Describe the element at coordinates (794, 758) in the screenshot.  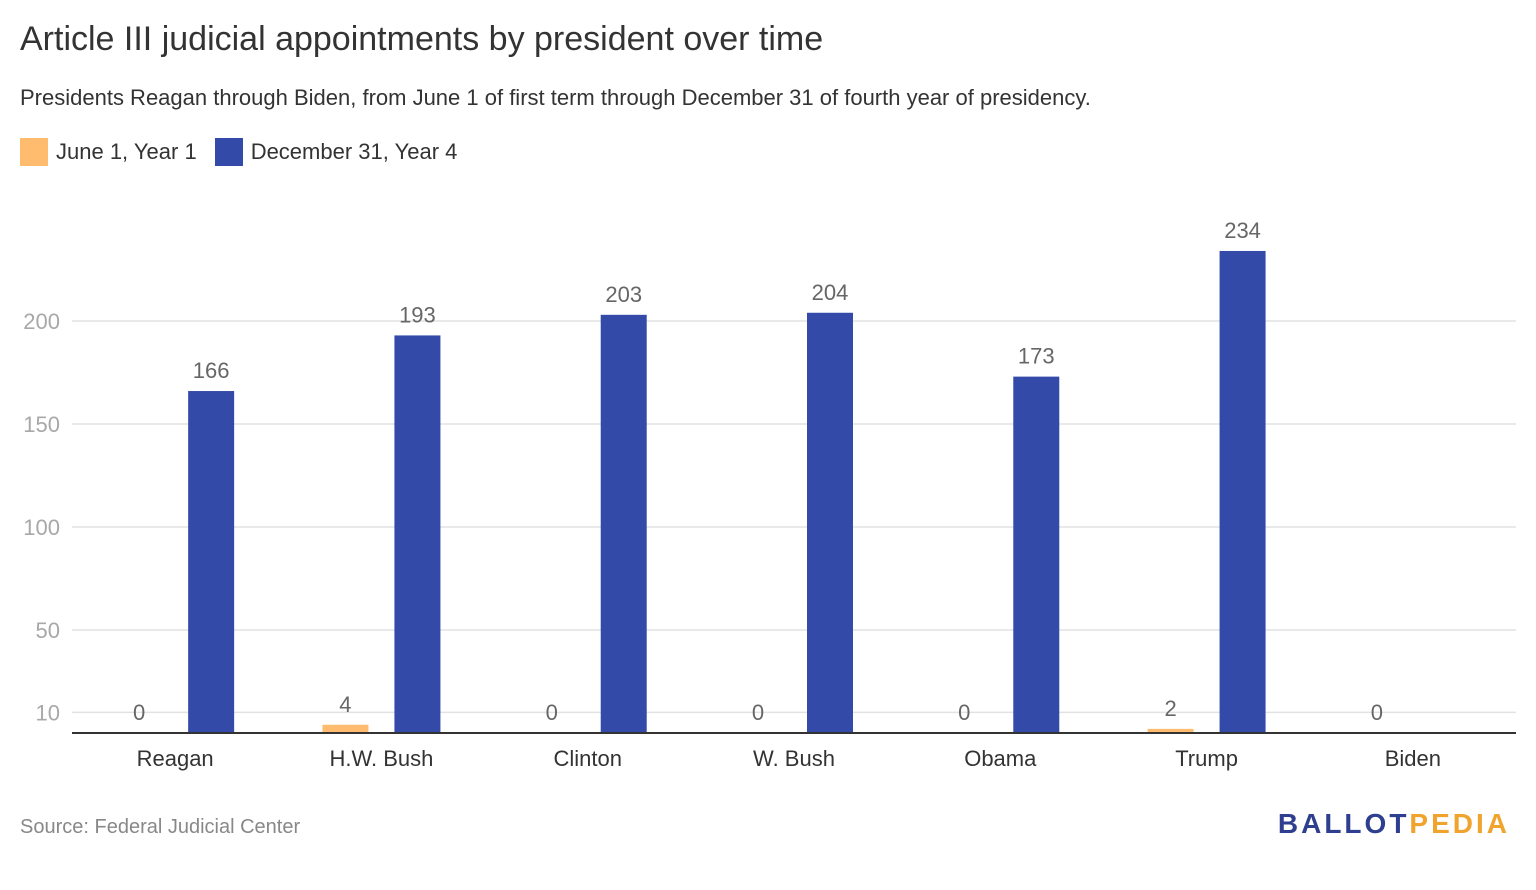
I see `x-tick-label: W. Bush` at that location.